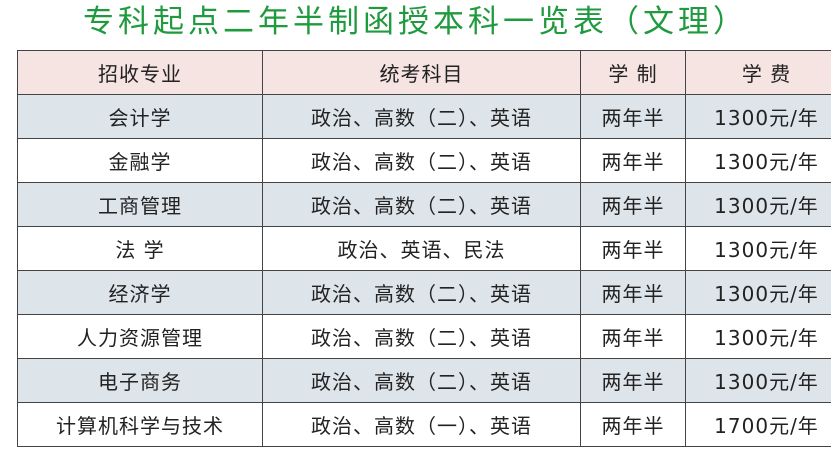 The height and width of the screenshot is (452, 831). I want to click on table-row: 经济学 政治、高数（二）、英语 两年半 1300元/年, so click(424, 292).